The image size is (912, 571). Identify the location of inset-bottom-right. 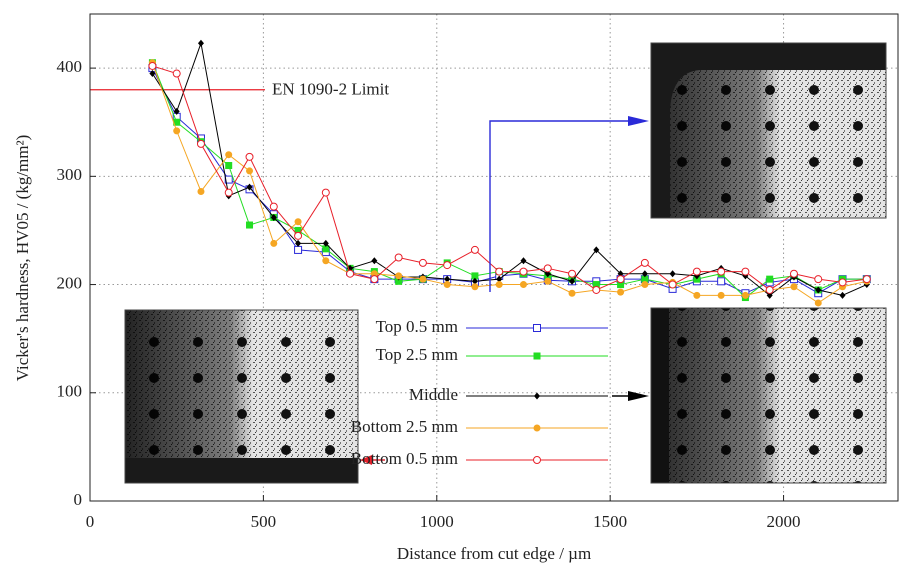
(768, 395).